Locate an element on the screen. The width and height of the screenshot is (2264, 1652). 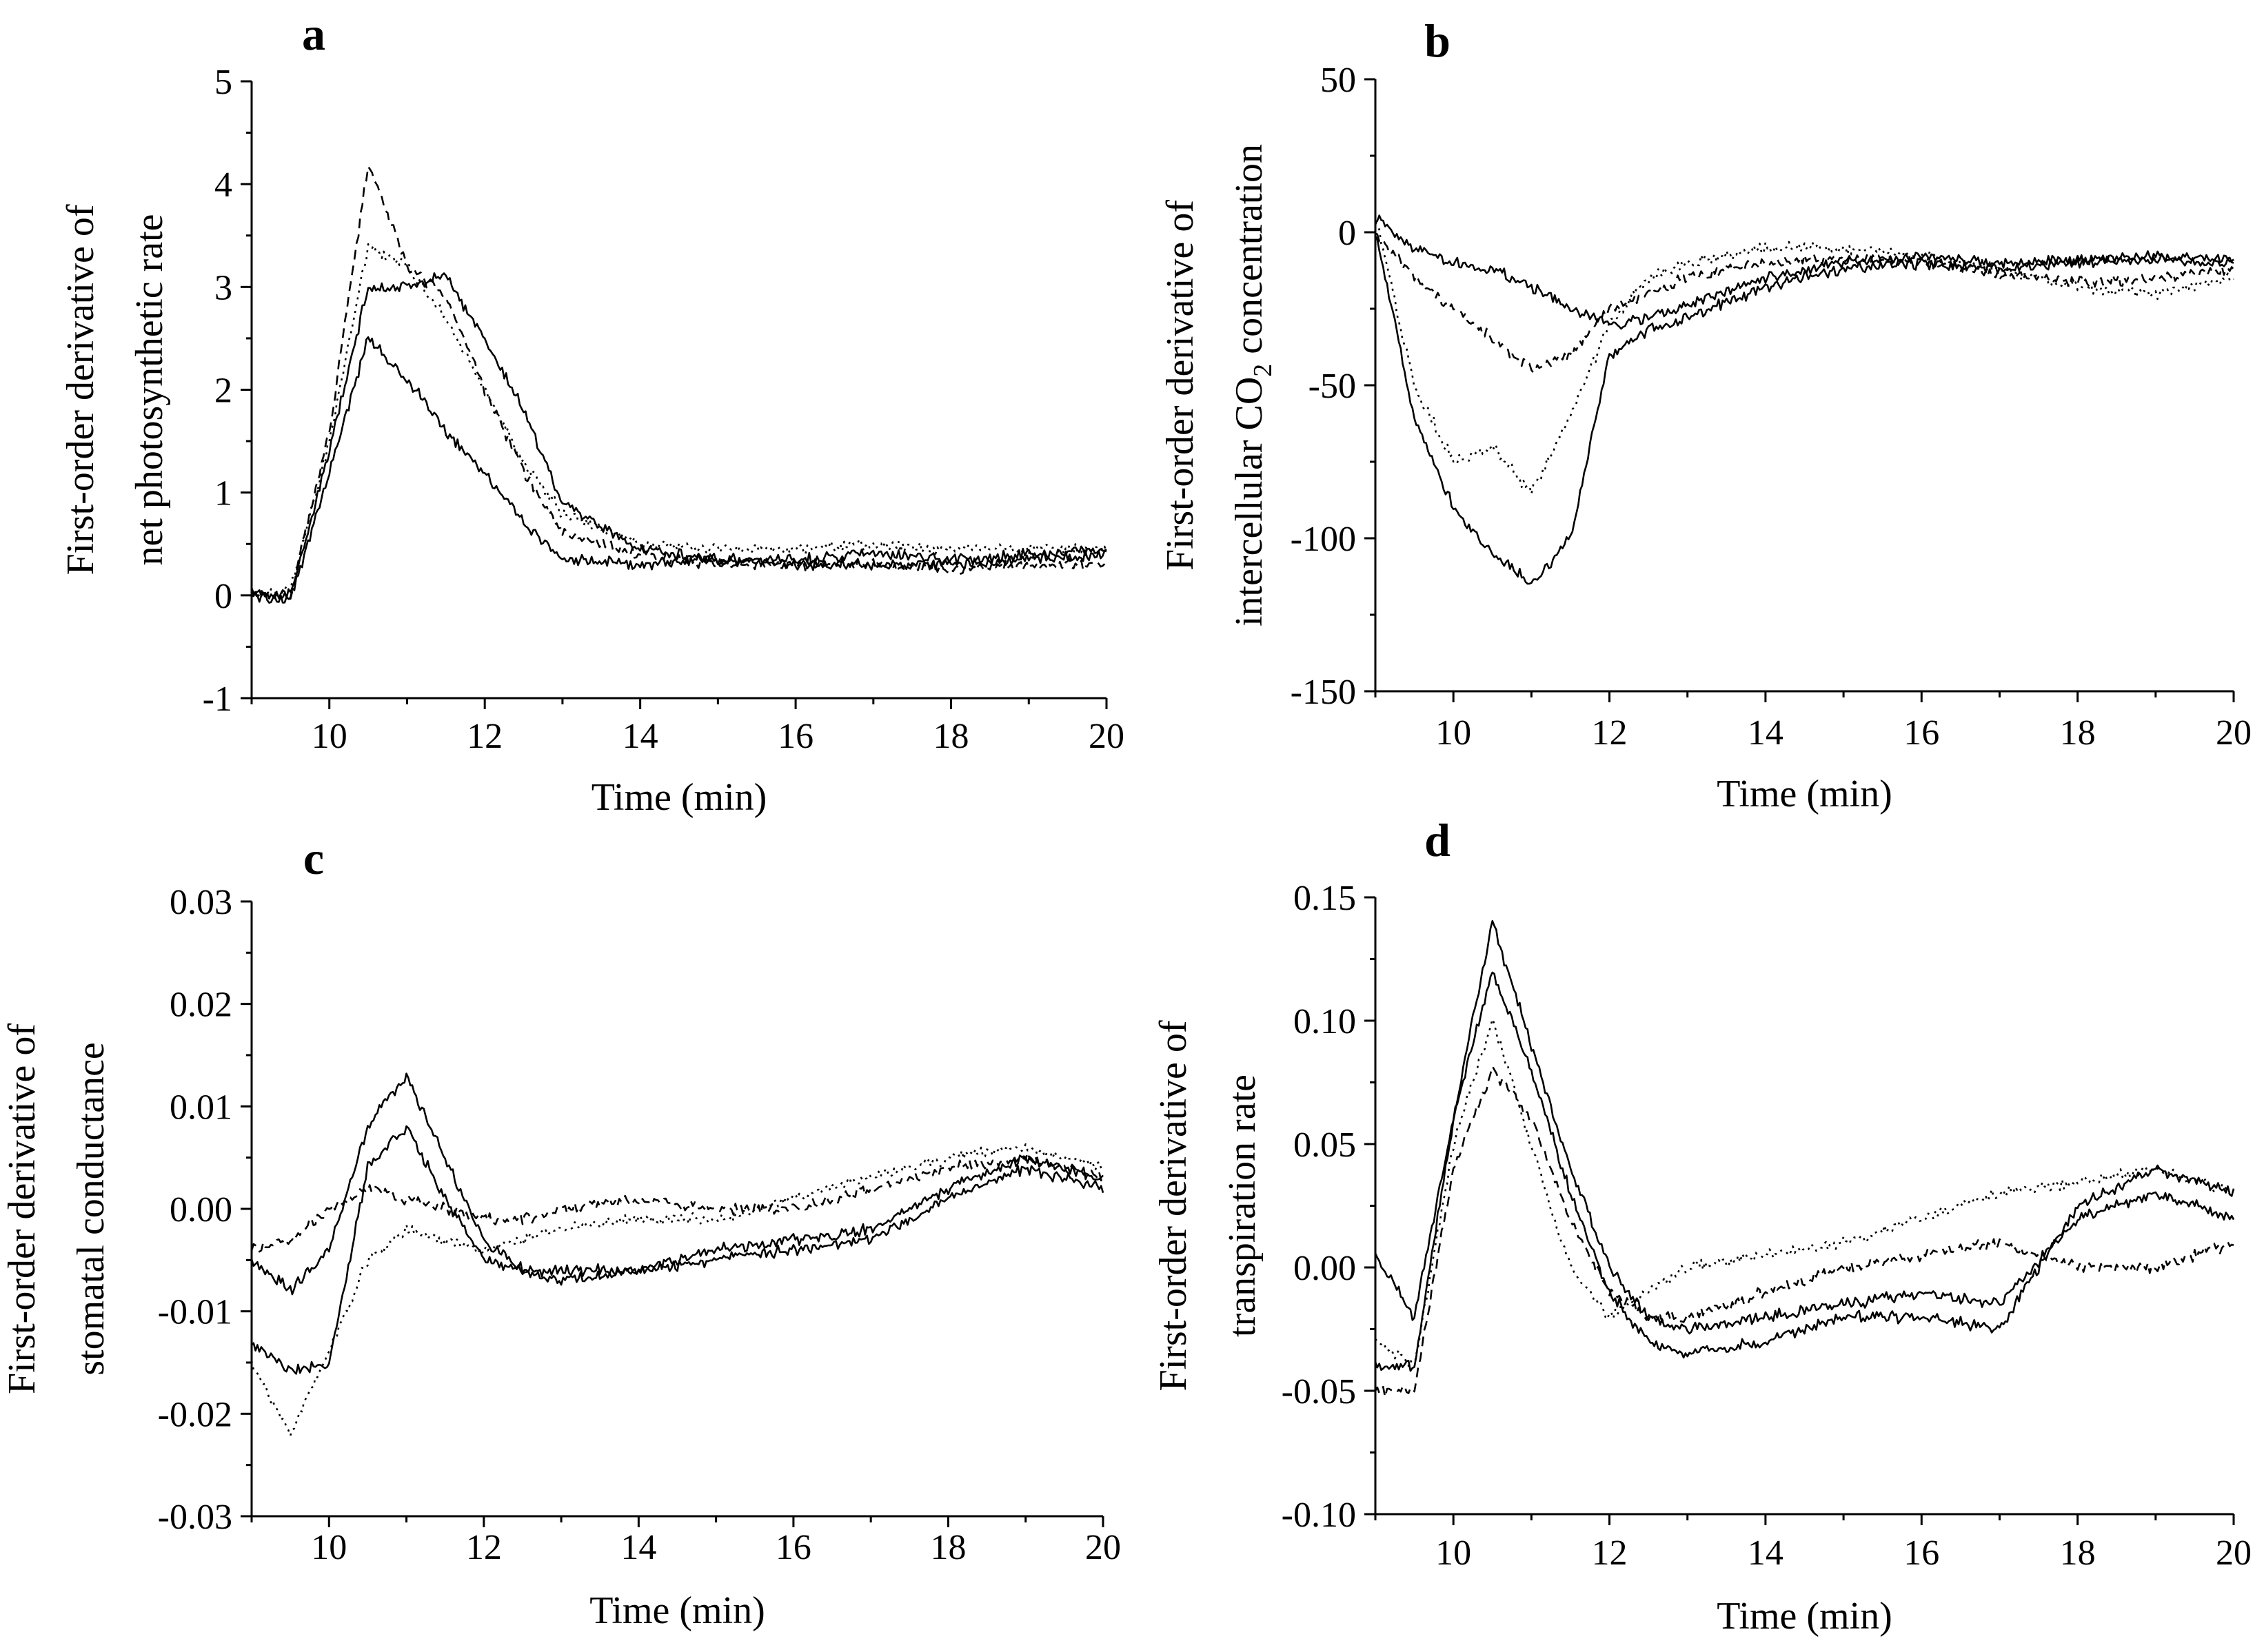
panel-label-c: c is located at coordinates (314, 858).